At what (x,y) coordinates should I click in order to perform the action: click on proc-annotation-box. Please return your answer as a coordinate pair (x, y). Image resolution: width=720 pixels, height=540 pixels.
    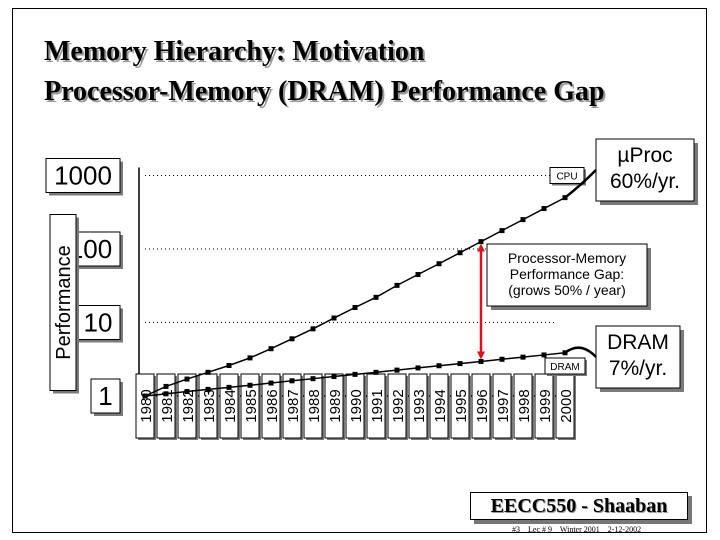
    Looking at the image, I should click on (645, 170).